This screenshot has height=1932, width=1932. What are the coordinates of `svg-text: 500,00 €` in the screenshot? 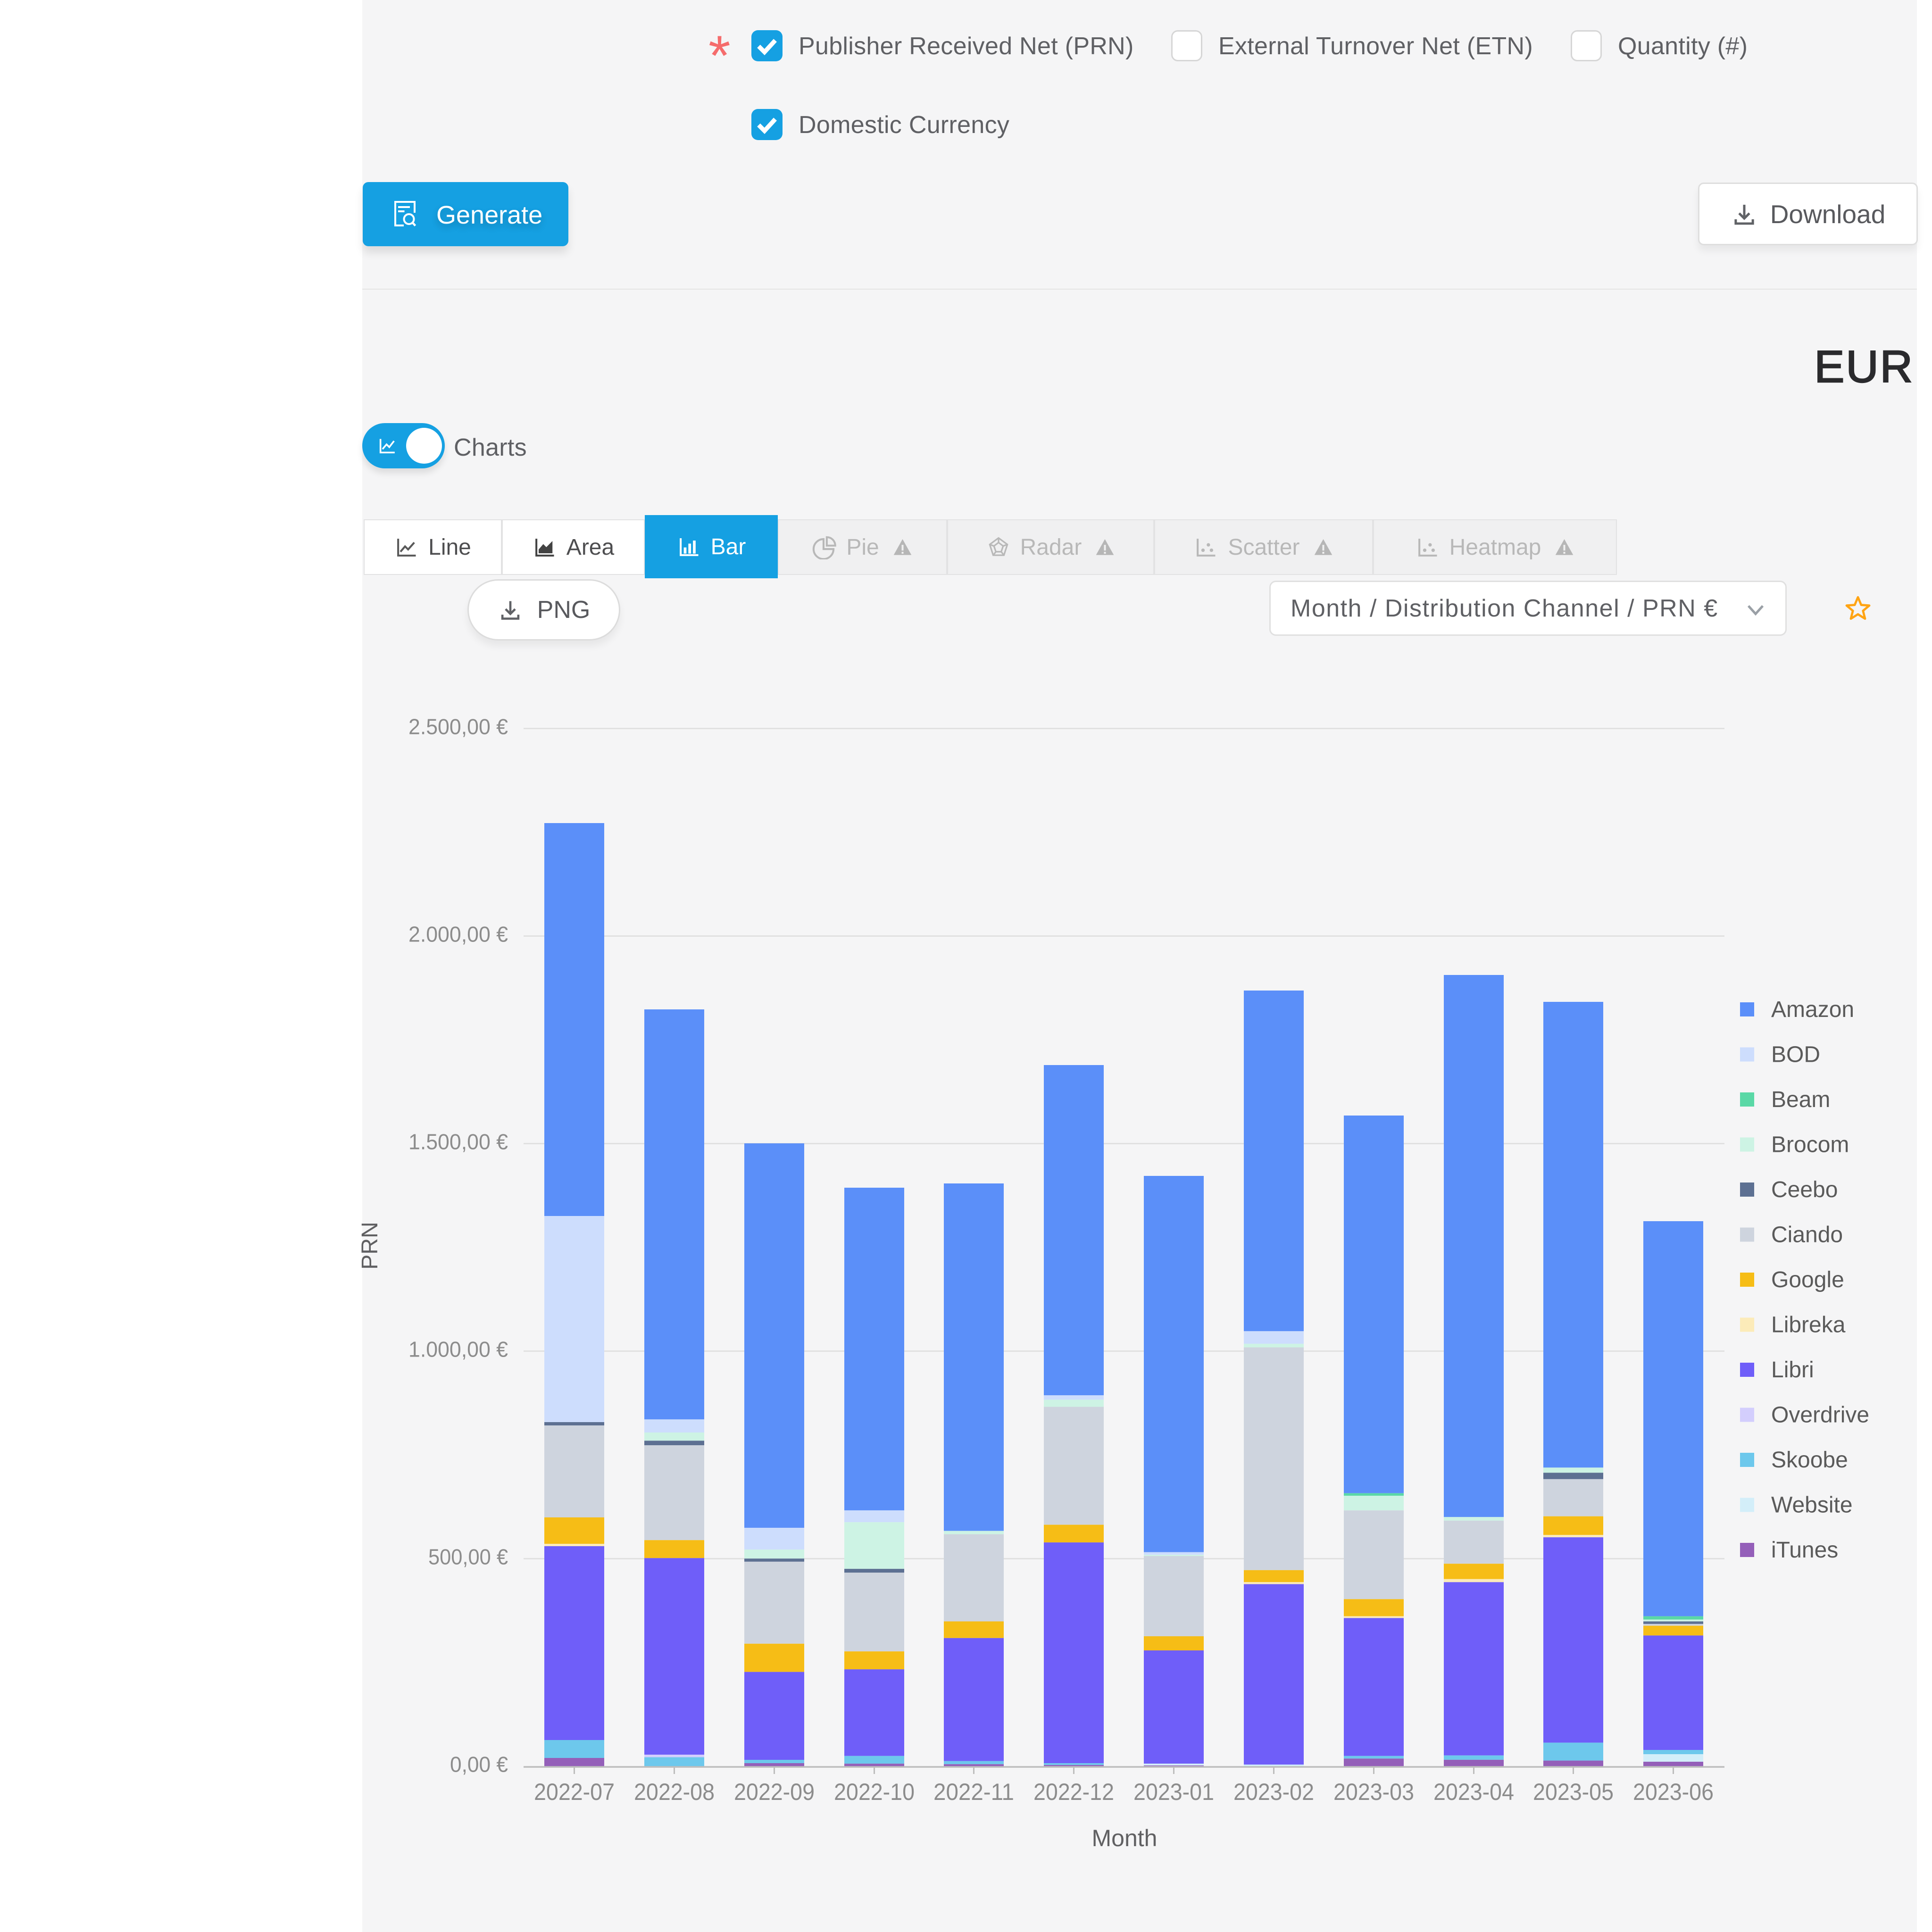 It's located at (468, 1557).